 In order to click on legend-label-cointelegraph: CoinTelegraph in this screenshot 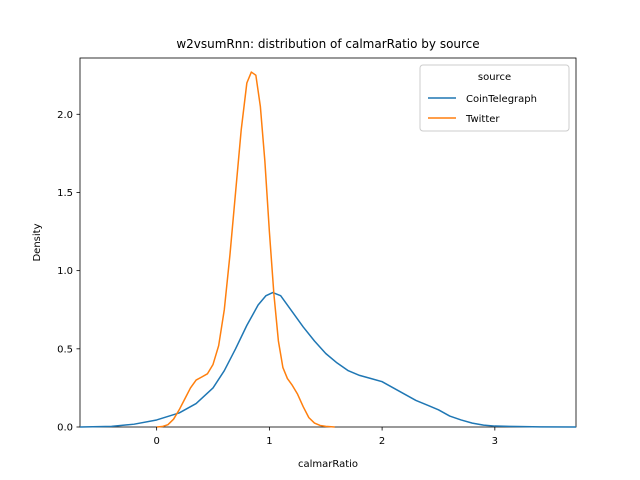, I will do `click(501, 99)`.